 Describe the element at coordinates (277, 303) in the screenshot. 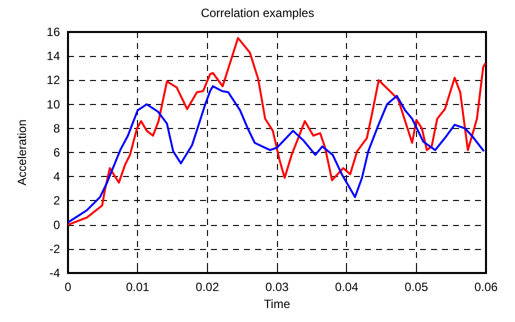

I see `x-axis-title: Time` at that location.